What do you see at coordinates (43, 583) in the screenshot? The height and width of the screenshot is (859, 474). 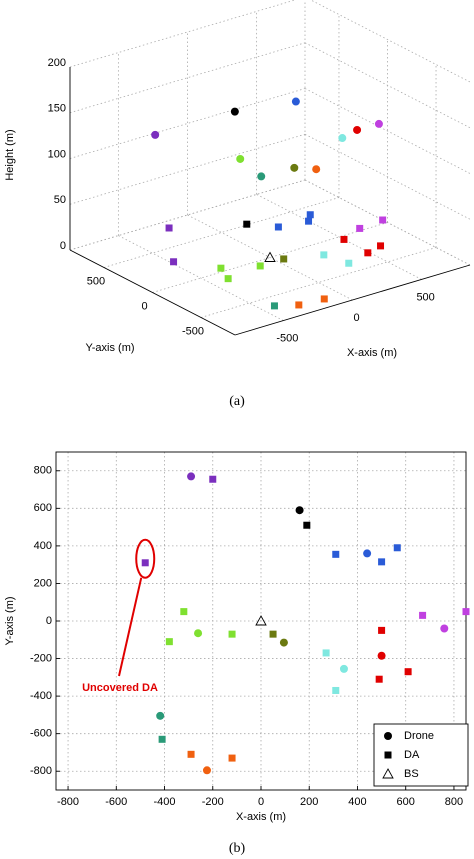 I see `y-tick-label: 200` at bounding box center [43, 583].